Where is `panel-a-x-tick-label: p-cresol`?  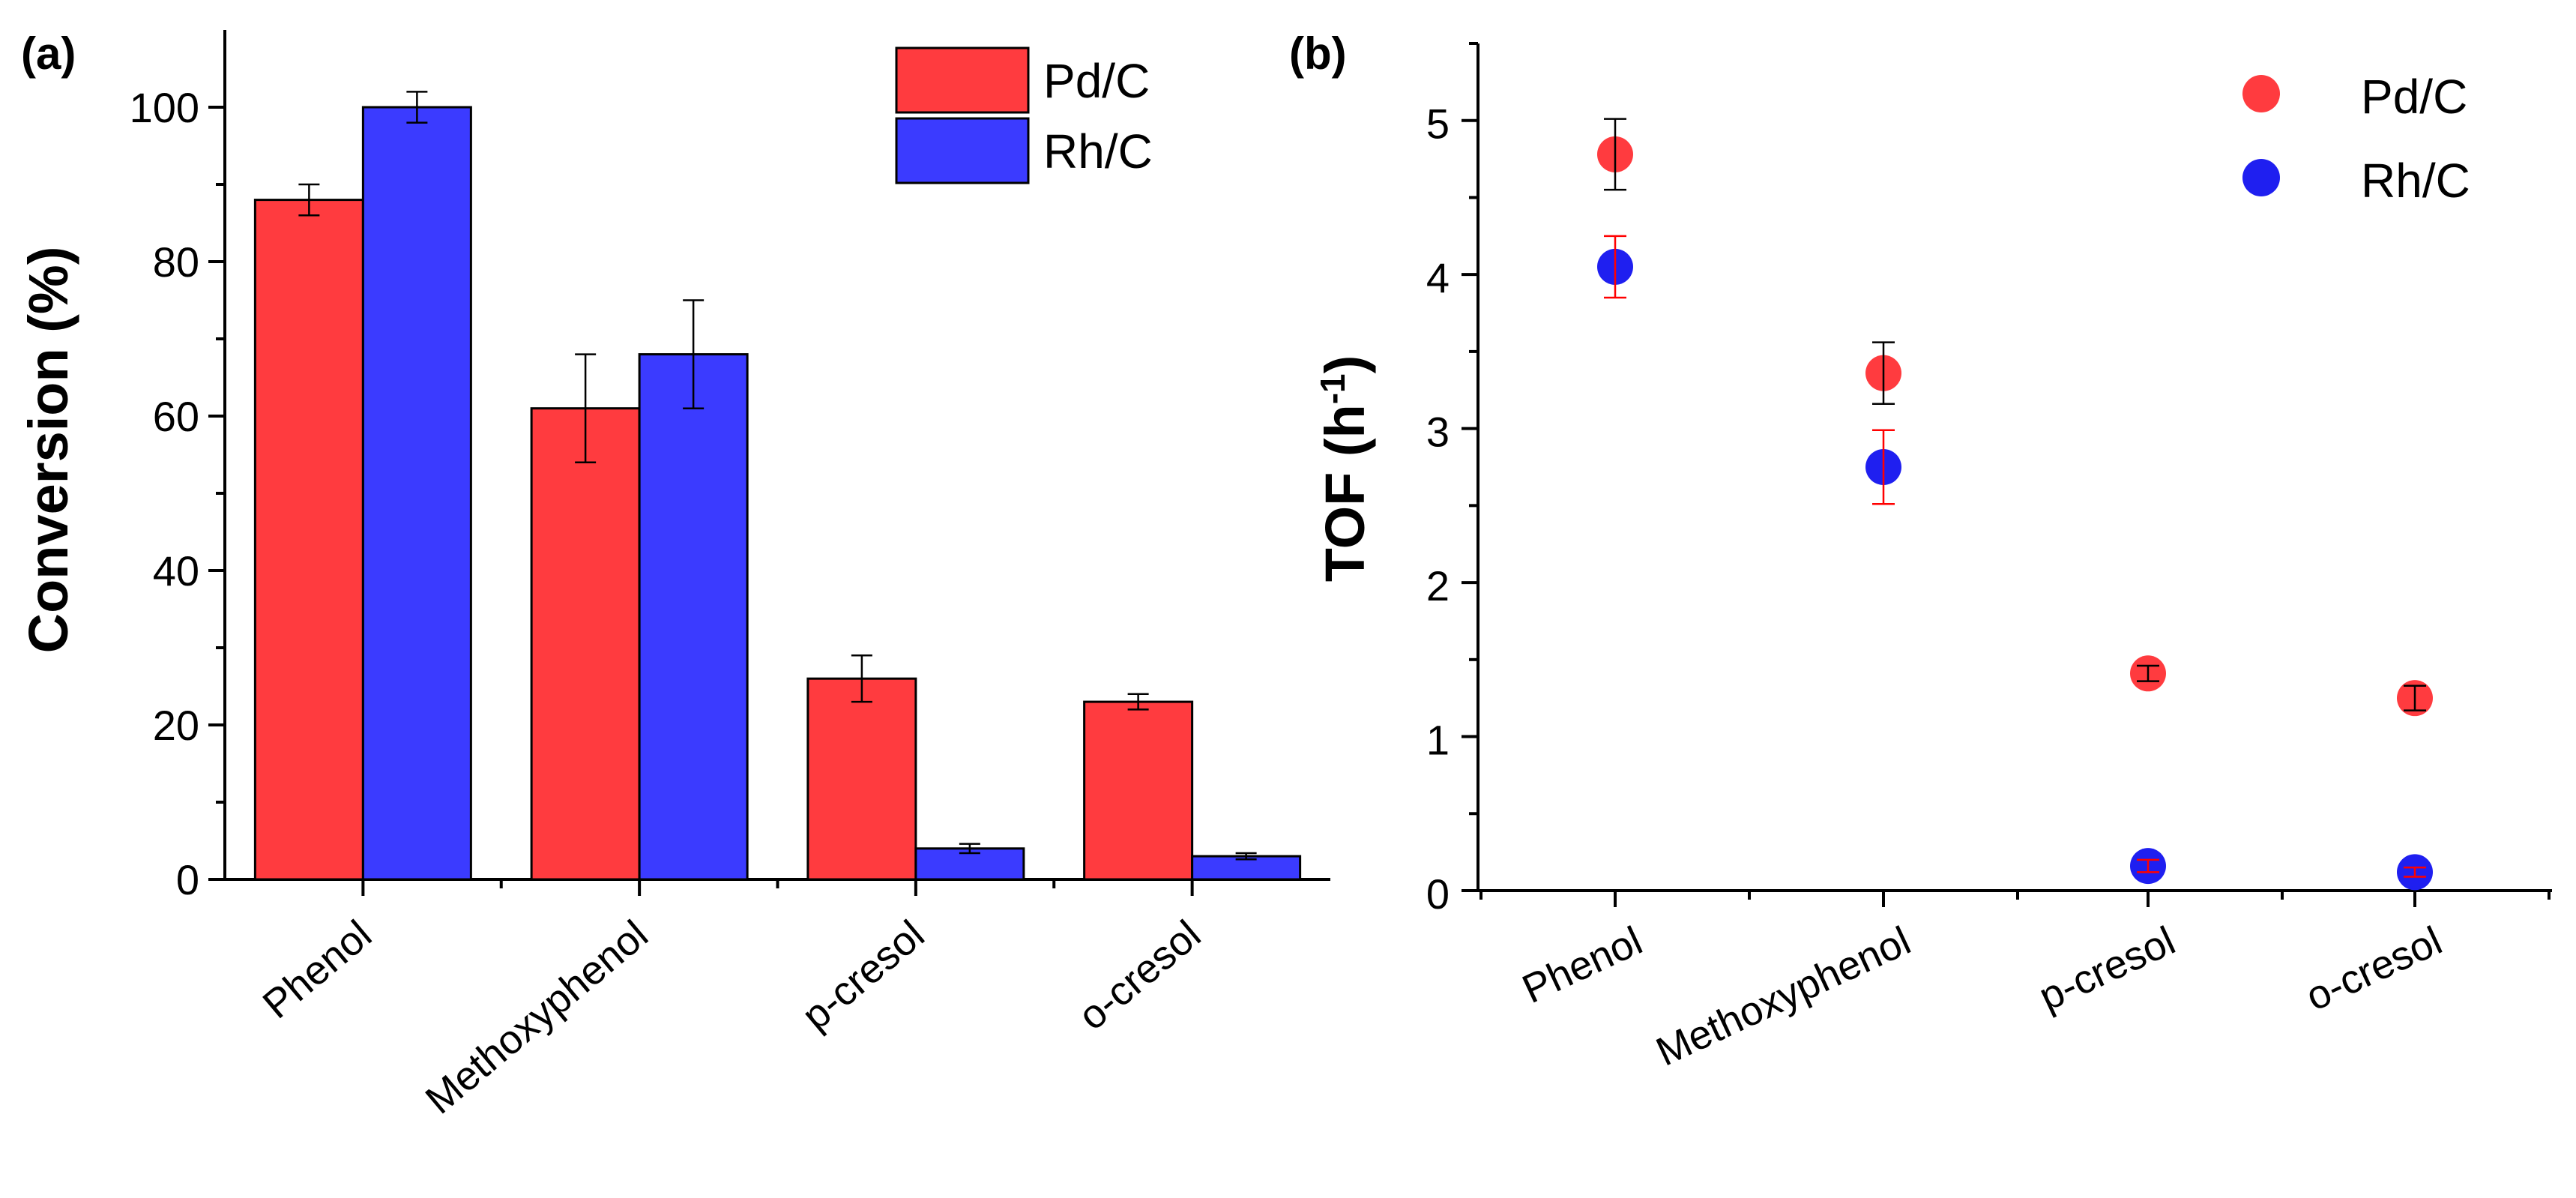 panel-a-x-tick-label: p-cresol is located at coordinates (863, 975).